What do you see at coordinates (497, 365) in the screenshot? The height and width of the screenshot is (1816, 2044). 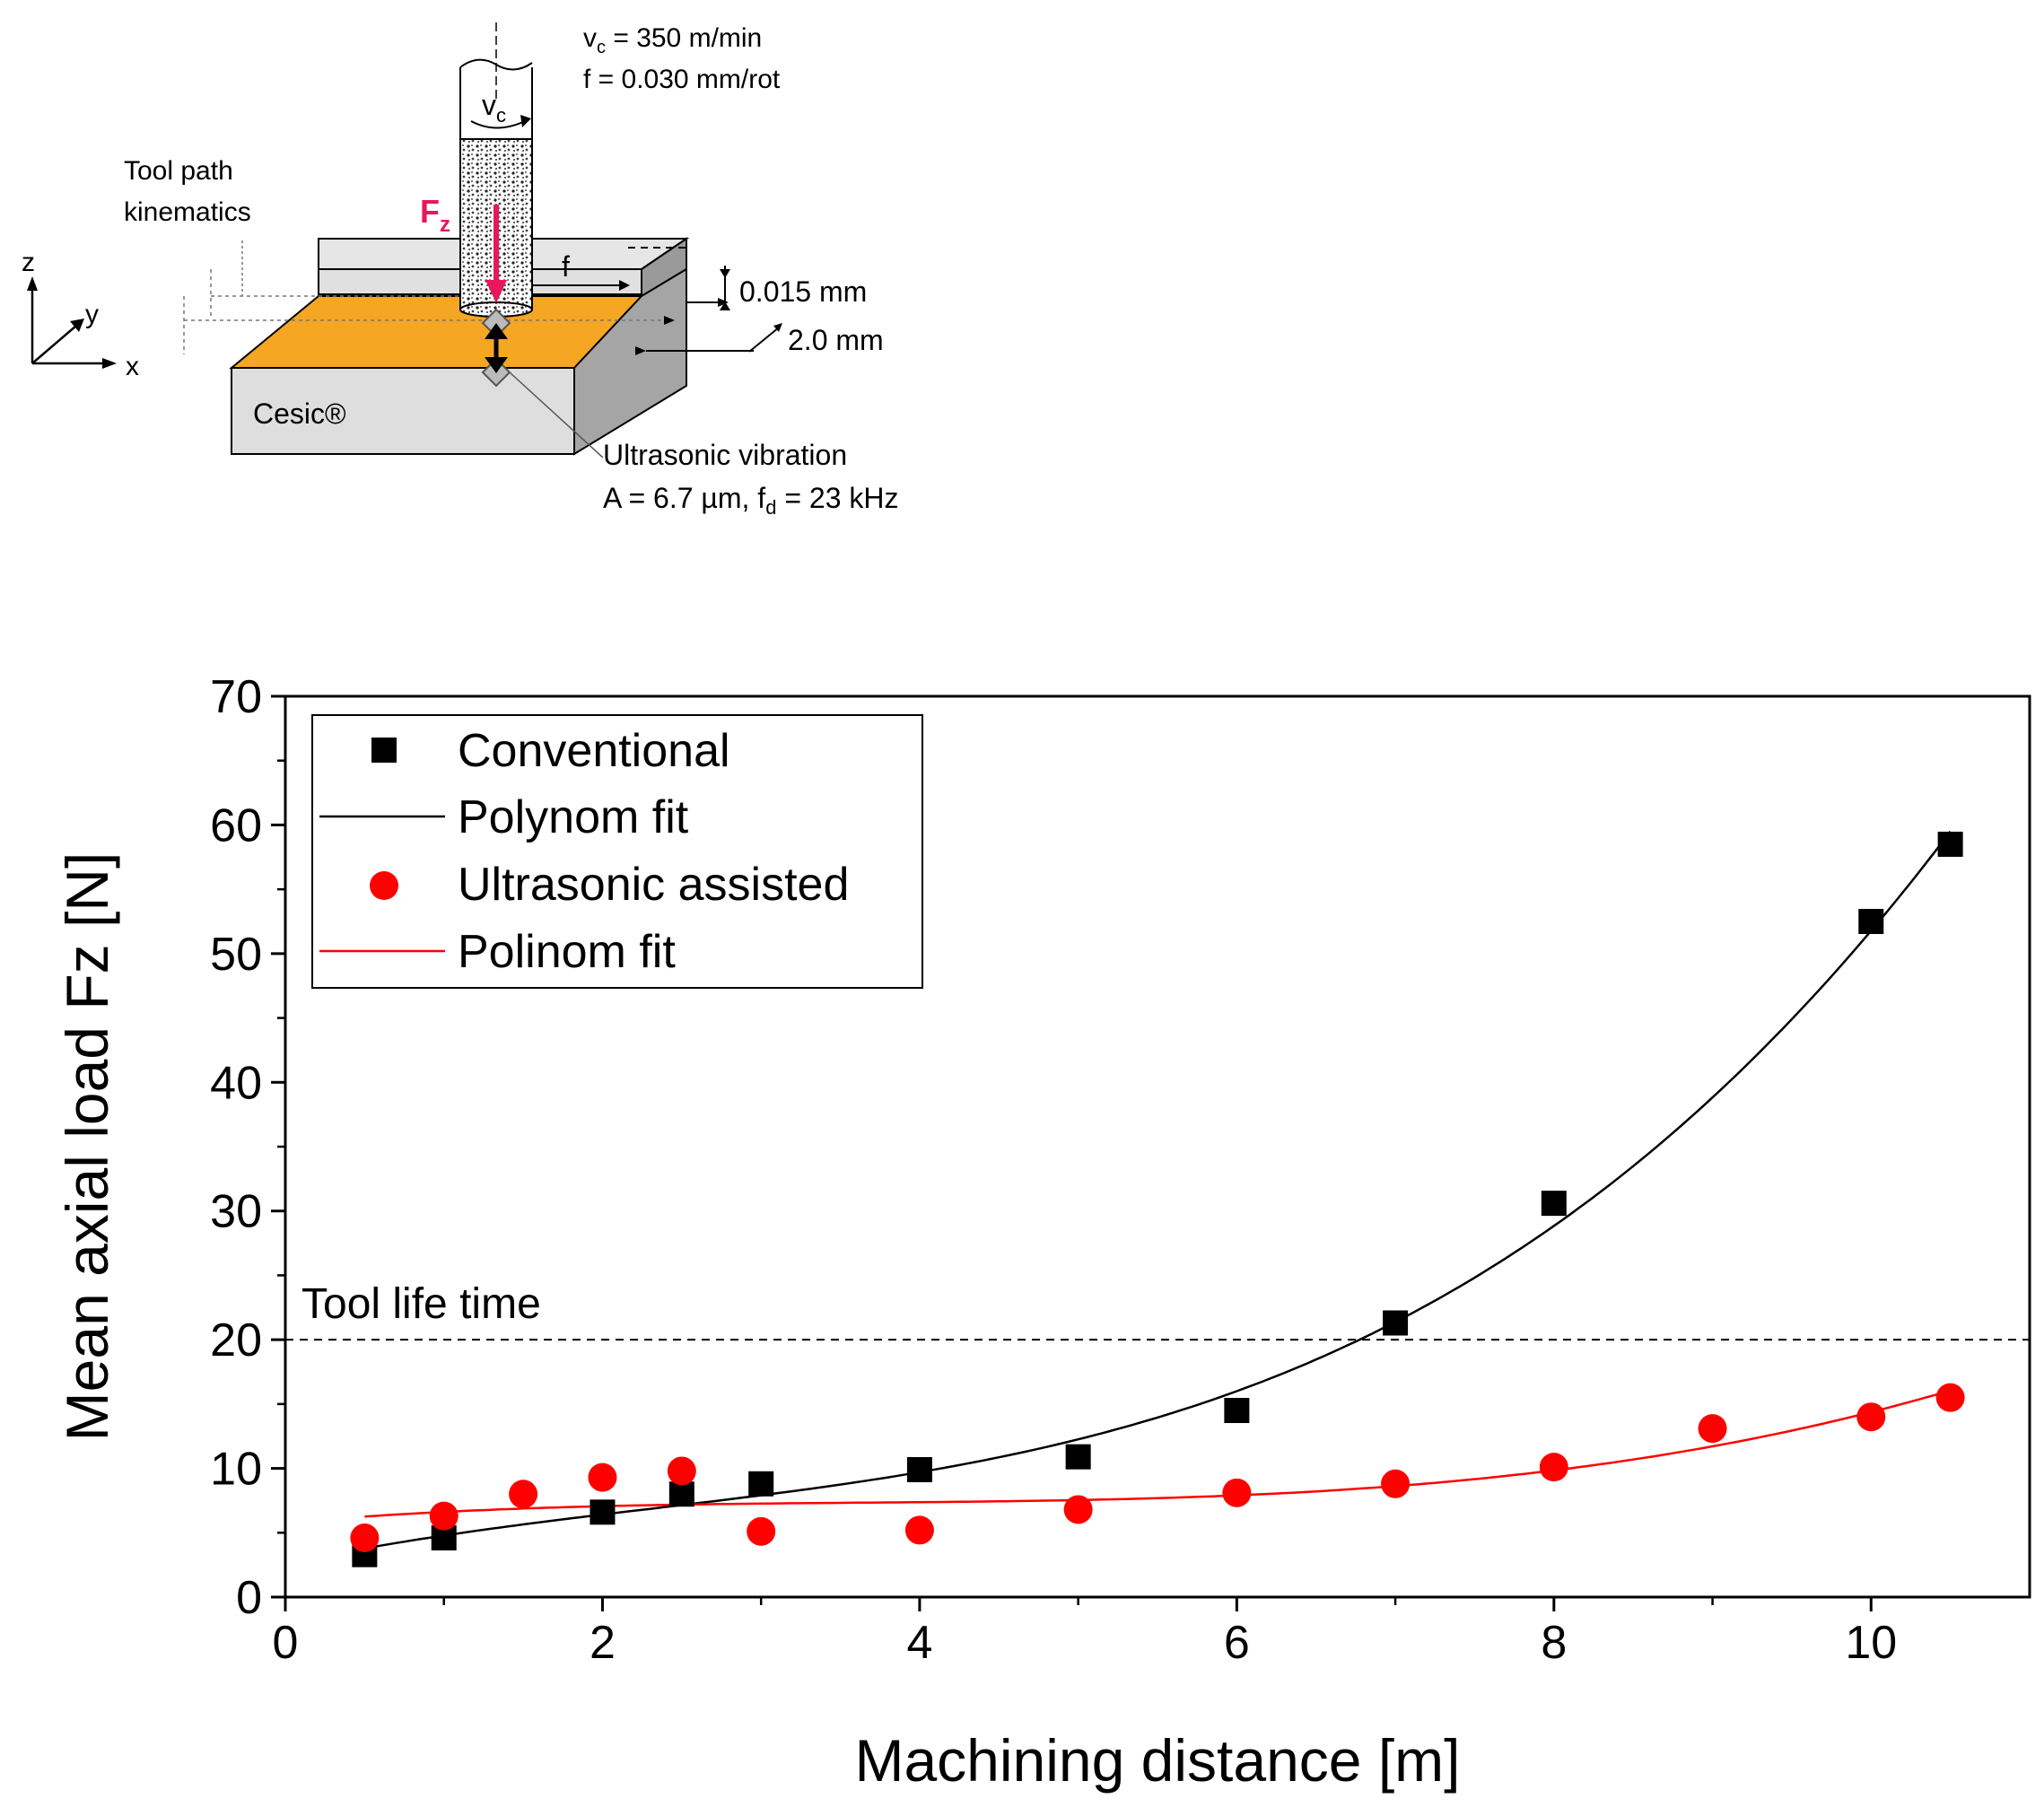 I see `vibration-head-down` at bounding box center [497, 365].